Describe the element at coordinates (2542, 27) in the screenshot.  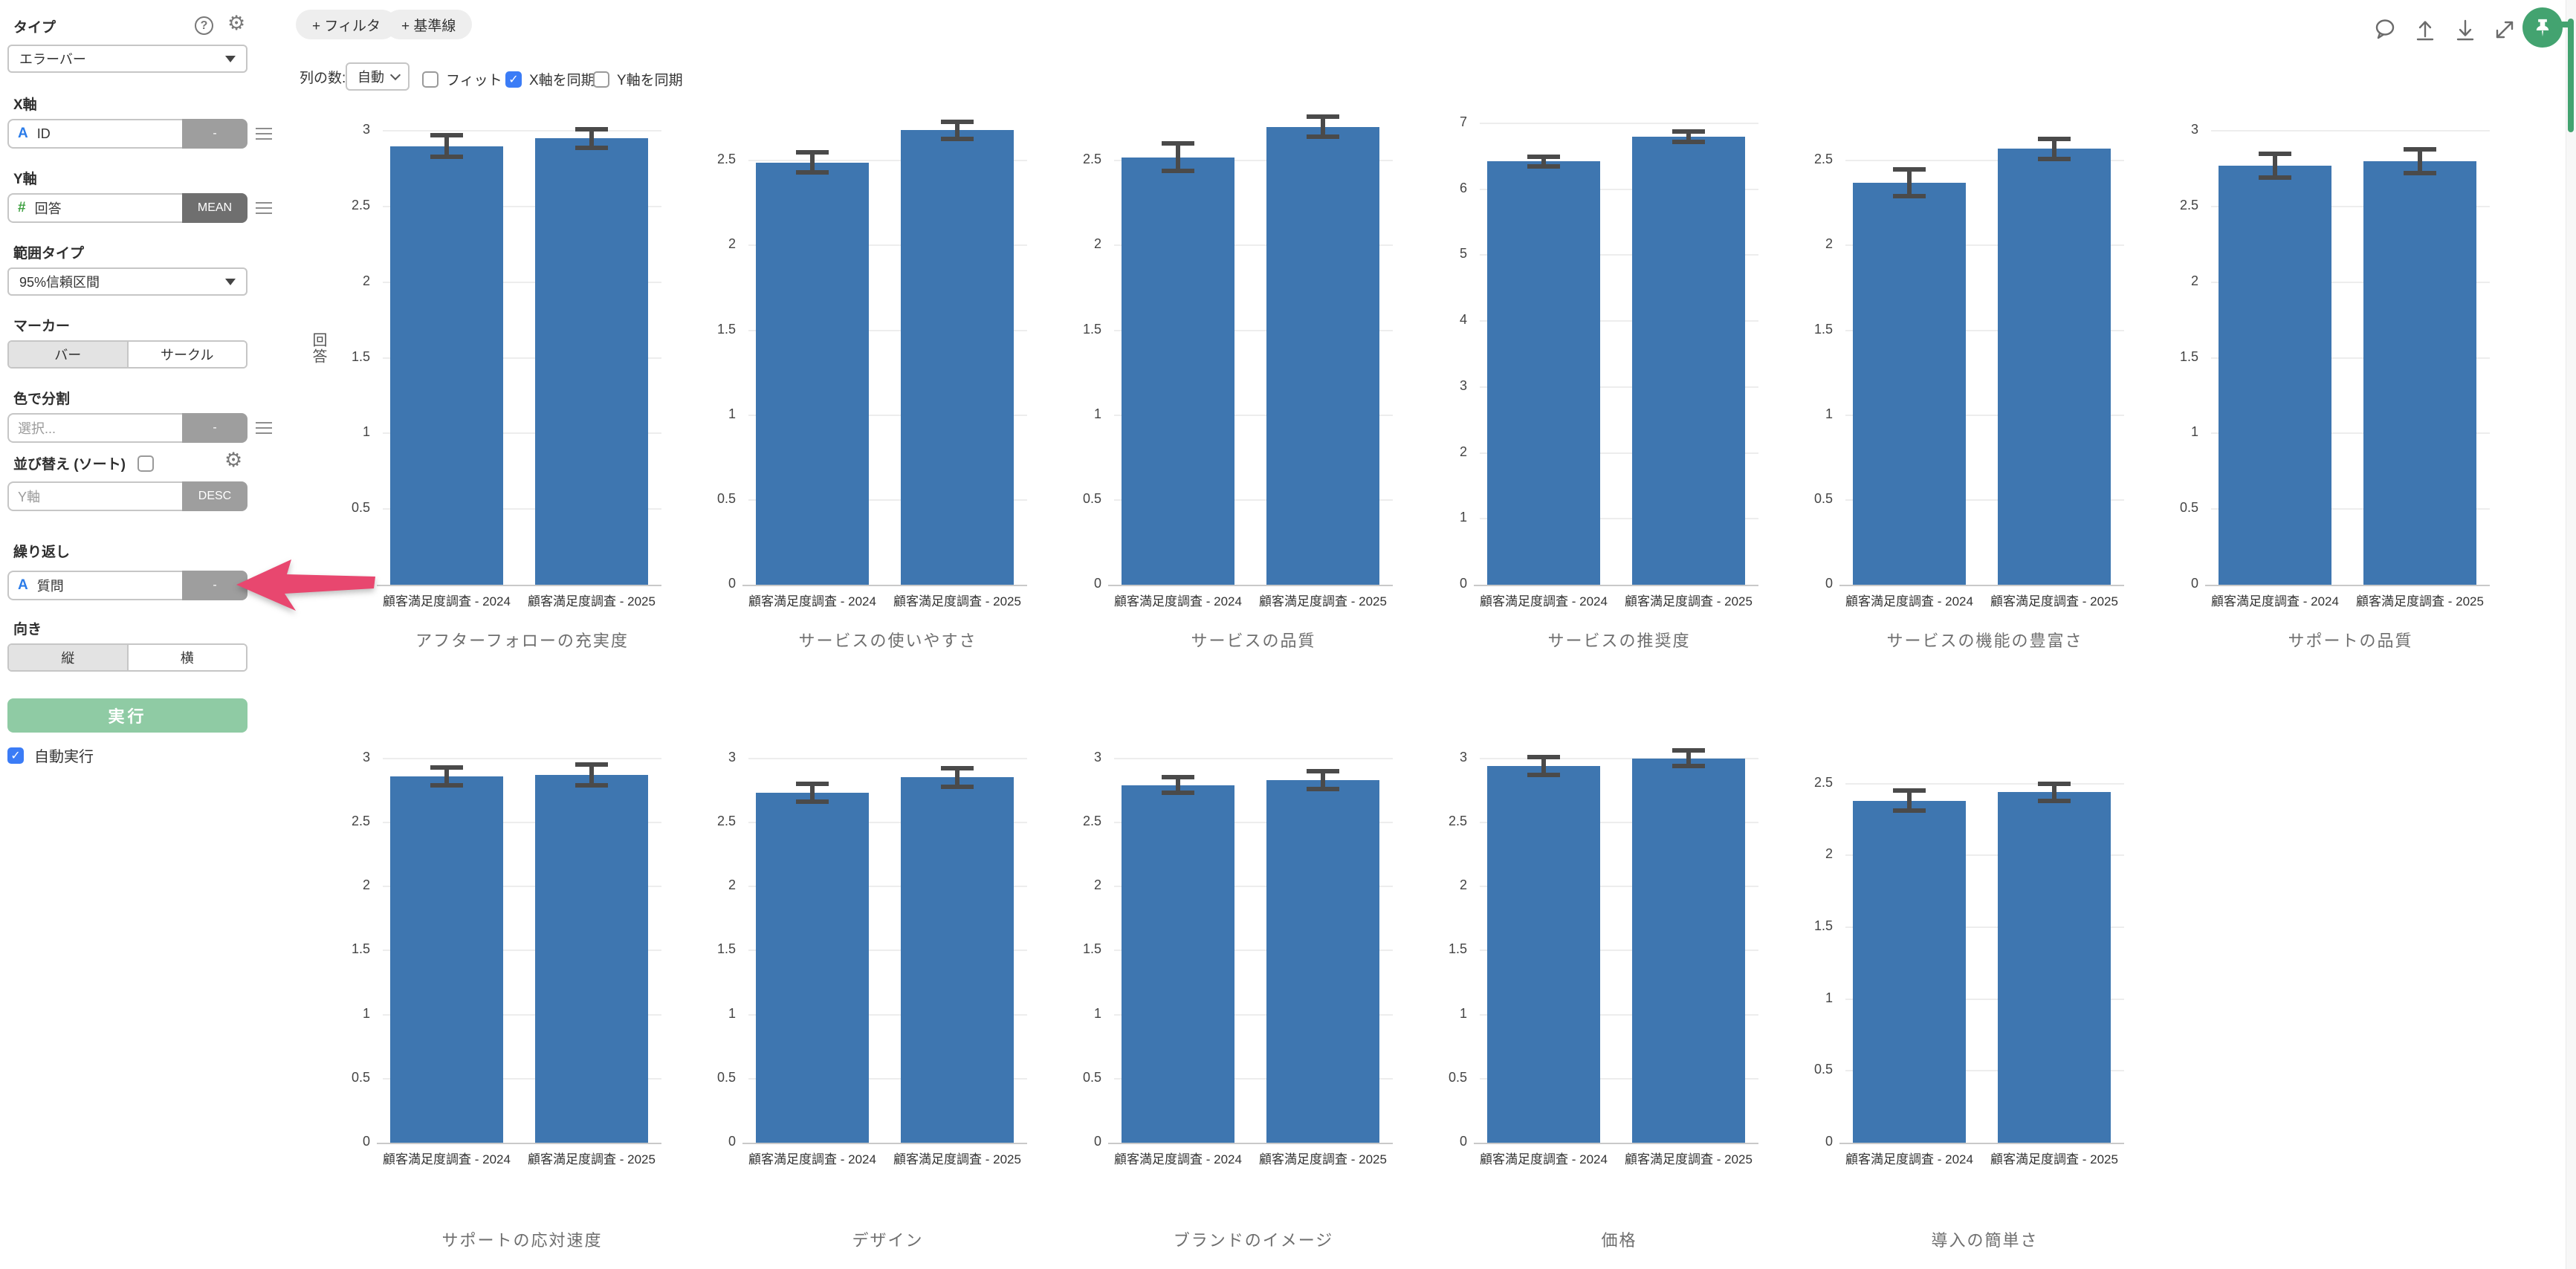
I see `pin-button` at that location.